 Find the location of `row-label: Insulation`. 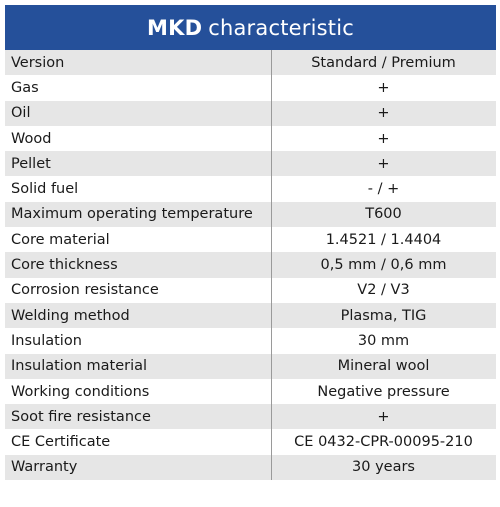

row-label: Insulation is located at coordinates (46, 340).